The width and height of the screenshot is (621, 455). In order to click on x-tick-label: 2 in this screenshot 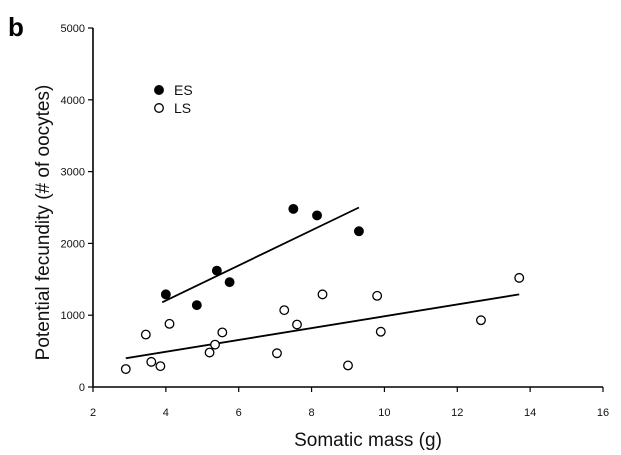, I will do `click(93, 413)`.